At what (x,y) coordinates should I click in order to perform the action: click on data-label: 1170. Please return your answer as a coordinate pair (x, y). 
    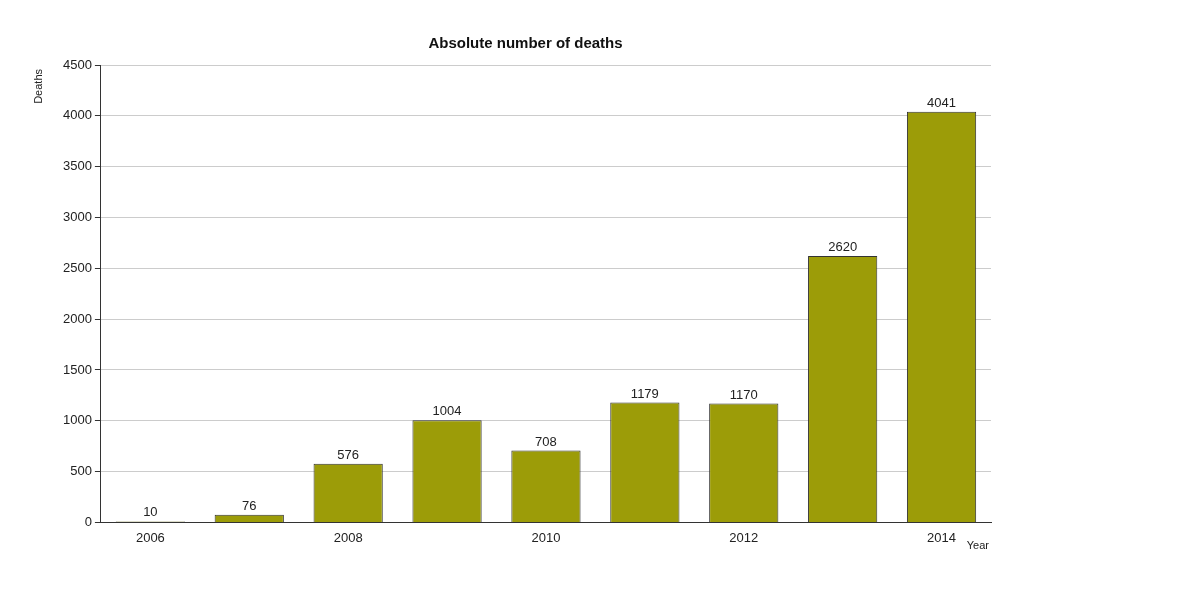
    Looking at the image, I should click on (743, 394).